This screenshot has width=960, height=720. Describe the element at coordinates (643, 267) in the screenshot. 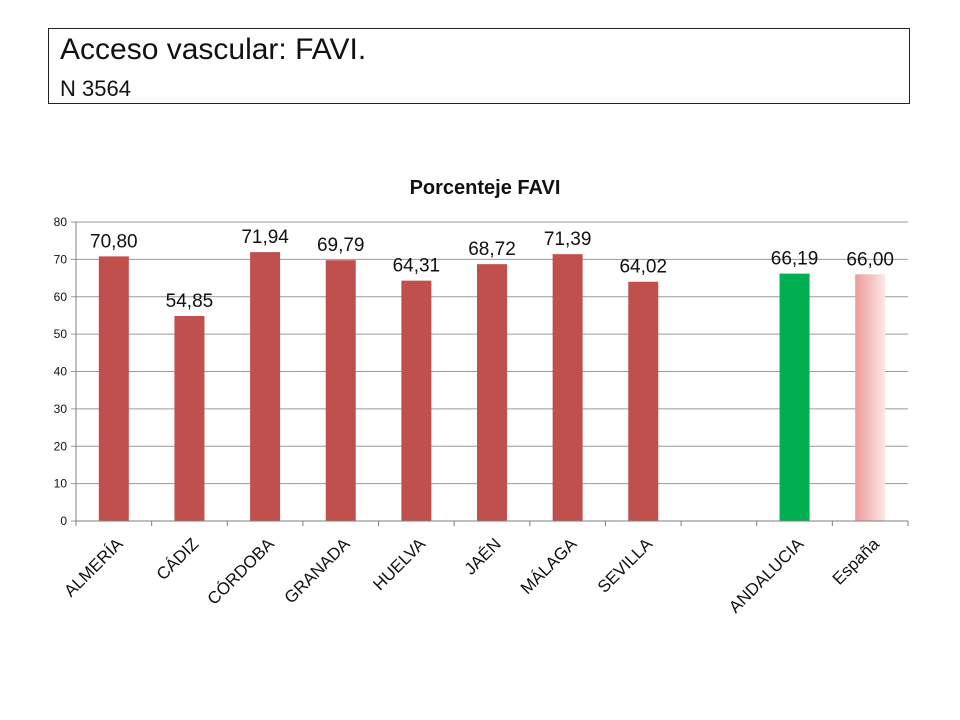

I see `data-label: 64,02` at that location.